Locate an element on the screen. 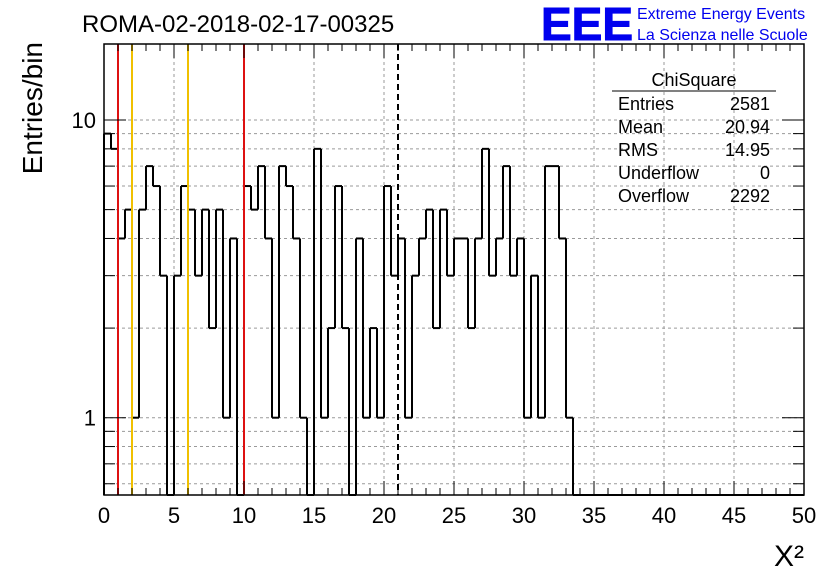  stats-title: ChiSquare is located at coordinates (693, 80).